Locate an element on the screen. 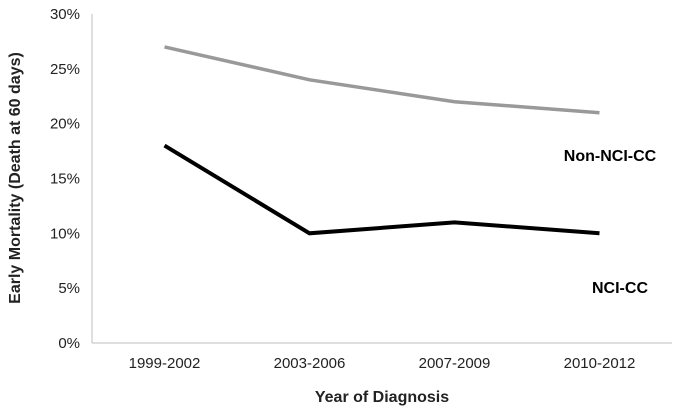 The image size is (696, 413). series-line-non-nci-cc is located at coordinates (382, 80).